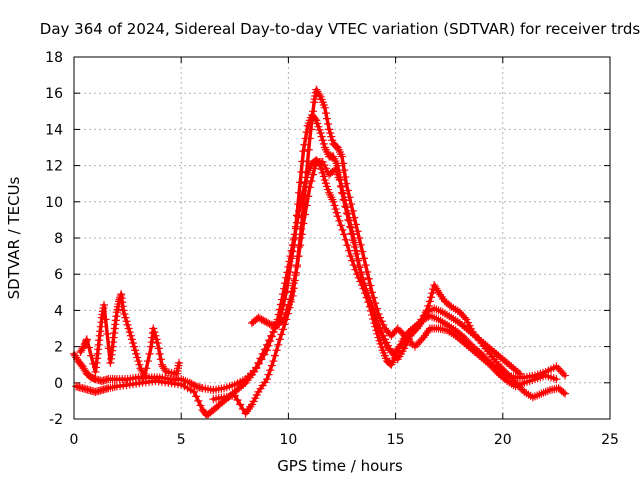 Image resolution: width=640 pixels, height=480 pixels. What do you see at coordinates (54, 167) in the screenshot?
I see `y-tick-label: 12` at bounding box center [54, 167].